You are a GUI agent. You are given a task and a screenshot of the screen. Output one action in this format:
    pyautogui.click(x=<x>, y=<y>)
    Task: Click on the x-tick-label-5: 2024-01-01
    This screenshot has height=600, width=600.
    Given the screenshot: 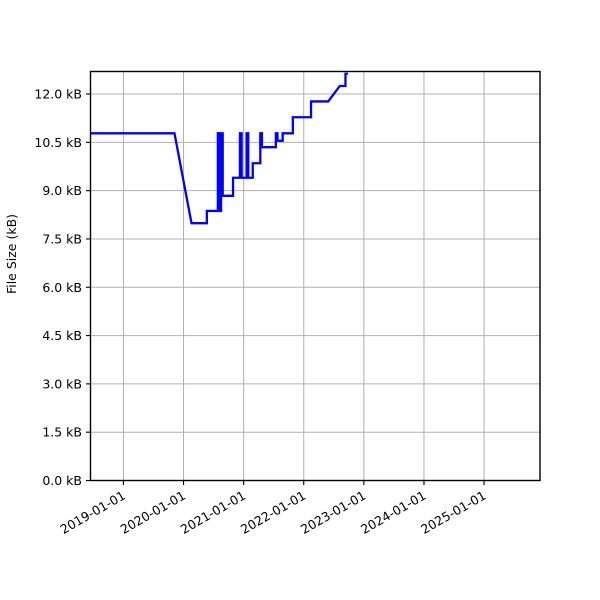 What is the action you would take?
    pyautogui.click(x=393, y=512)
    